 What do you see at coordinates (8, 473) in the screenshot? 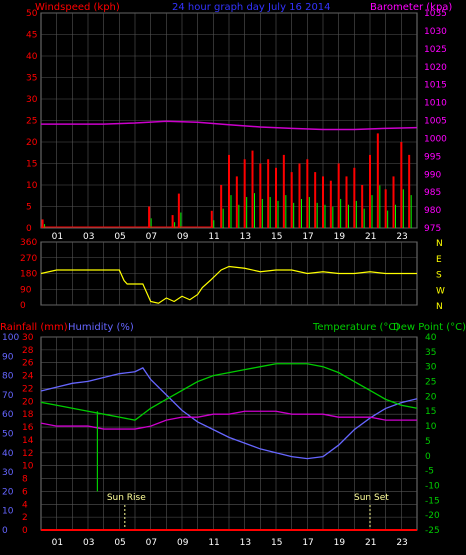
I see `humidity-y-tick-label: 30` at bounding box center [8, 473].